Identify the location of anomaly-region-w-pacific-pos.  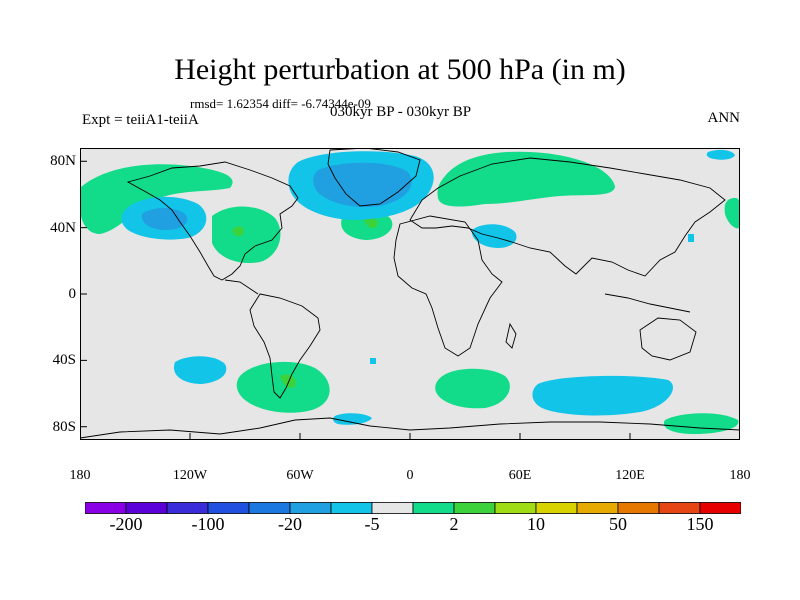
(732, 213).